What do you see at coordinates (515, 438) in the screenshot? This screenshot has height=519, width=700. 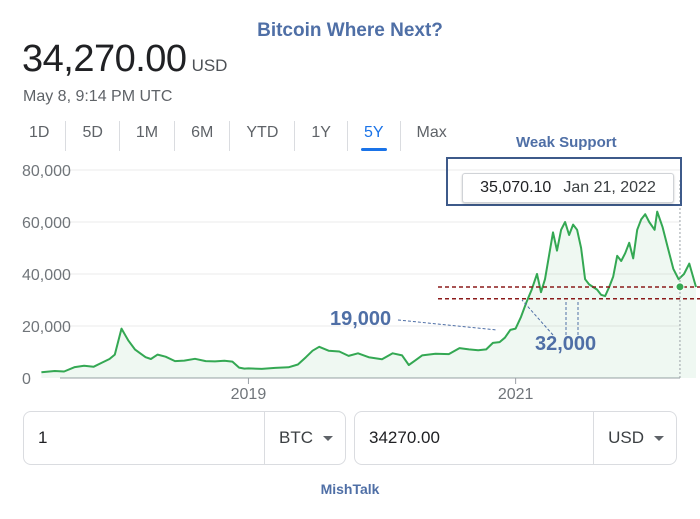 I see `converter-to: 34270.00 USD` at bounding box center [515, 438].